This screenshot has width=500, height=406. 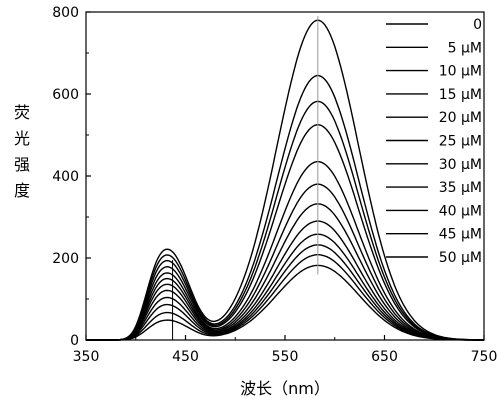 I want to click on y-tick-label: 200, so click(x=65, y=259).